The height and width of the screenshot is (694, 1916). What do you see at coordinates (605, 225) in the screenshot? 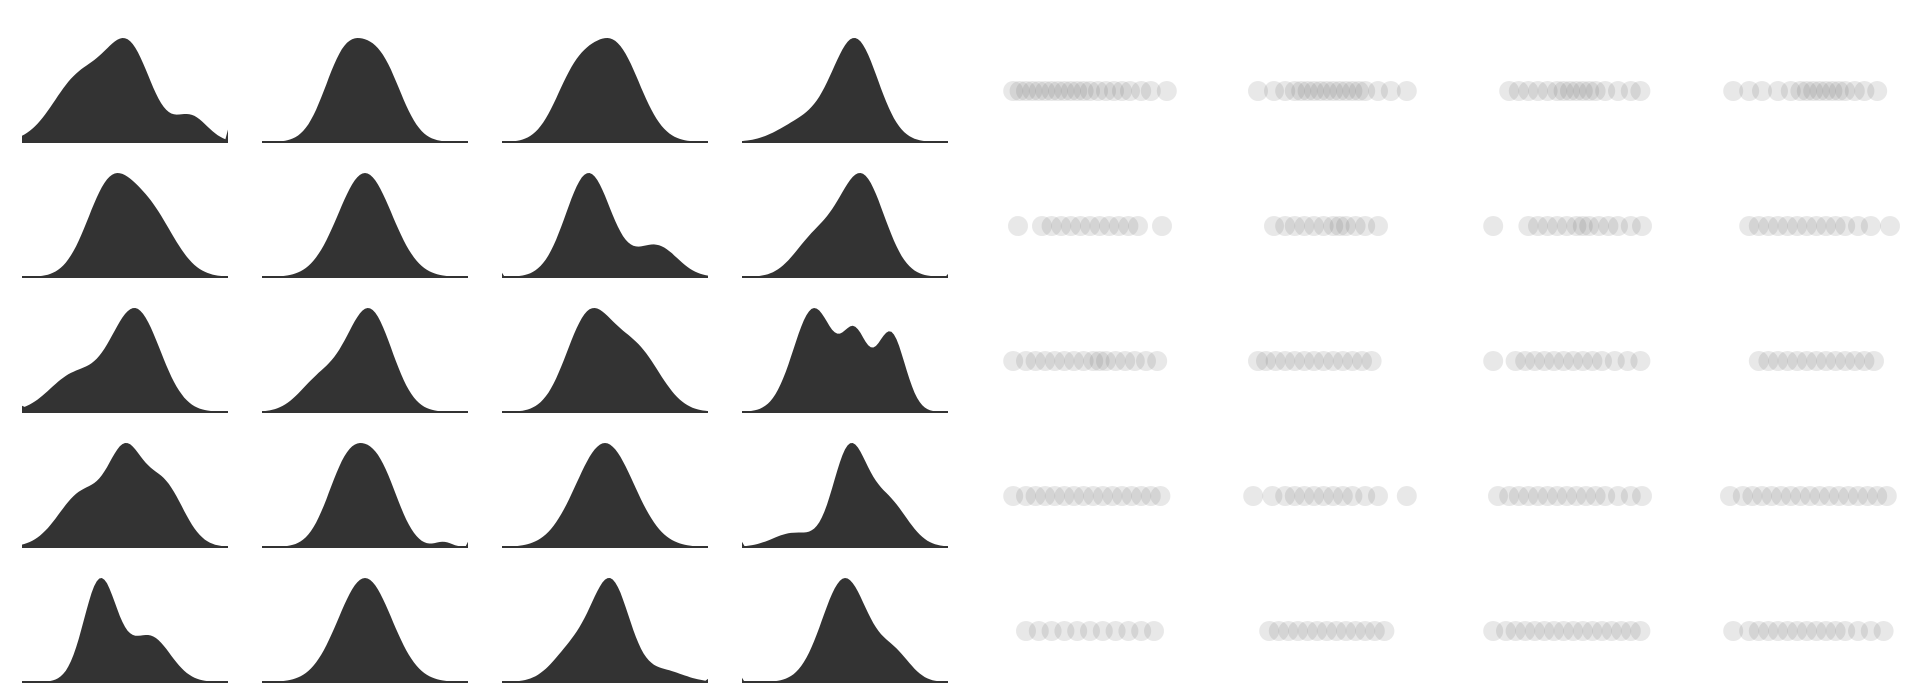
I see `density-curve-r2c3` at bounding box center [605, 225].